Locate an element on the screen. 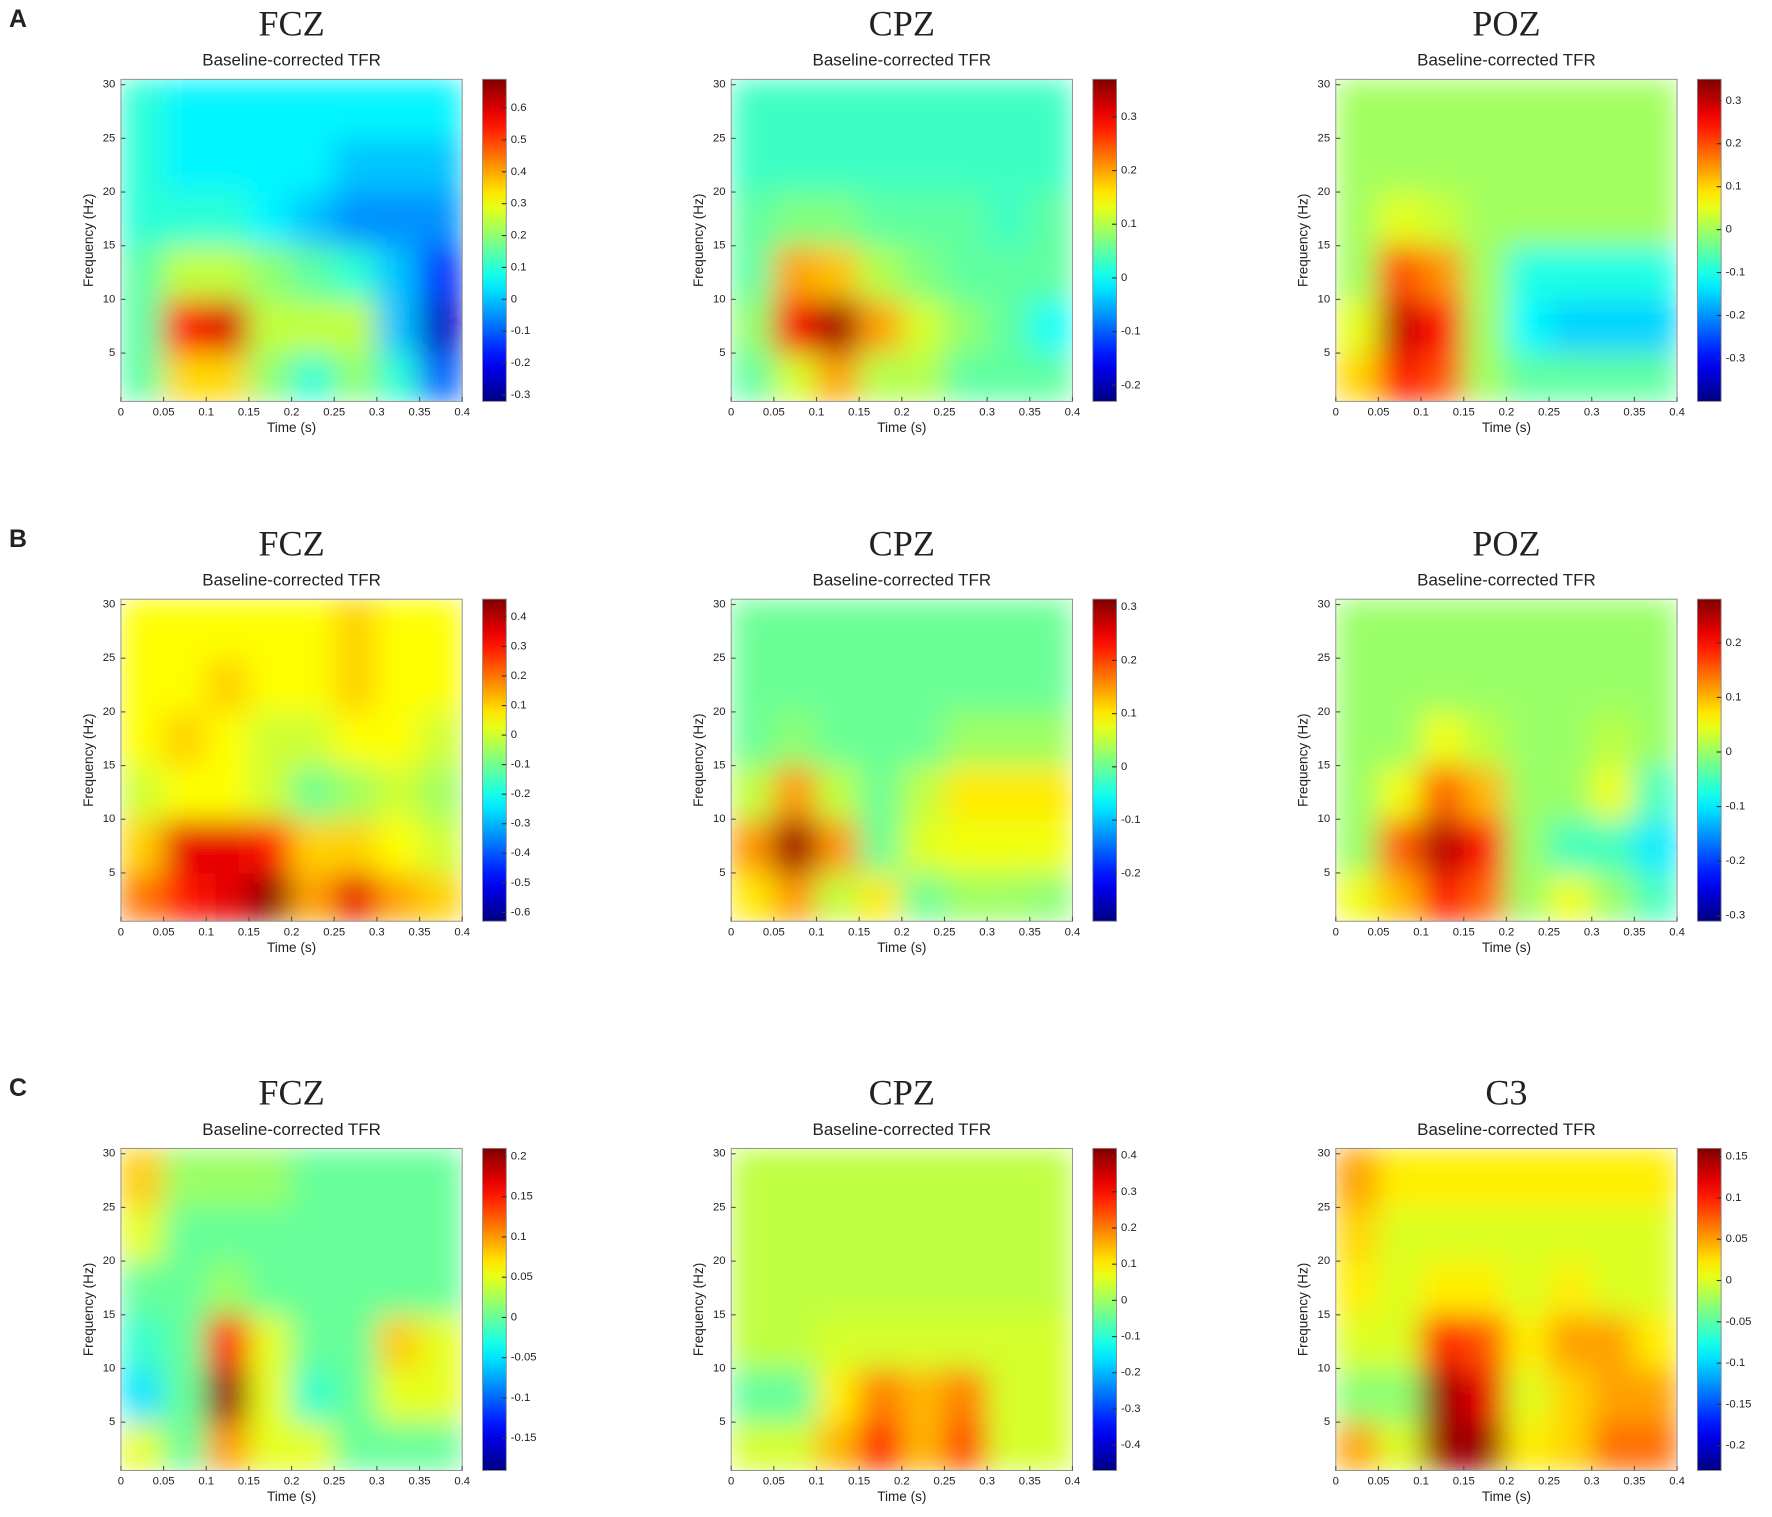 Image resolution: width=1772 pixels, height=1517 pixels. colorbar-tick-label: 0.05 is located at coordinates (1737, 1239).